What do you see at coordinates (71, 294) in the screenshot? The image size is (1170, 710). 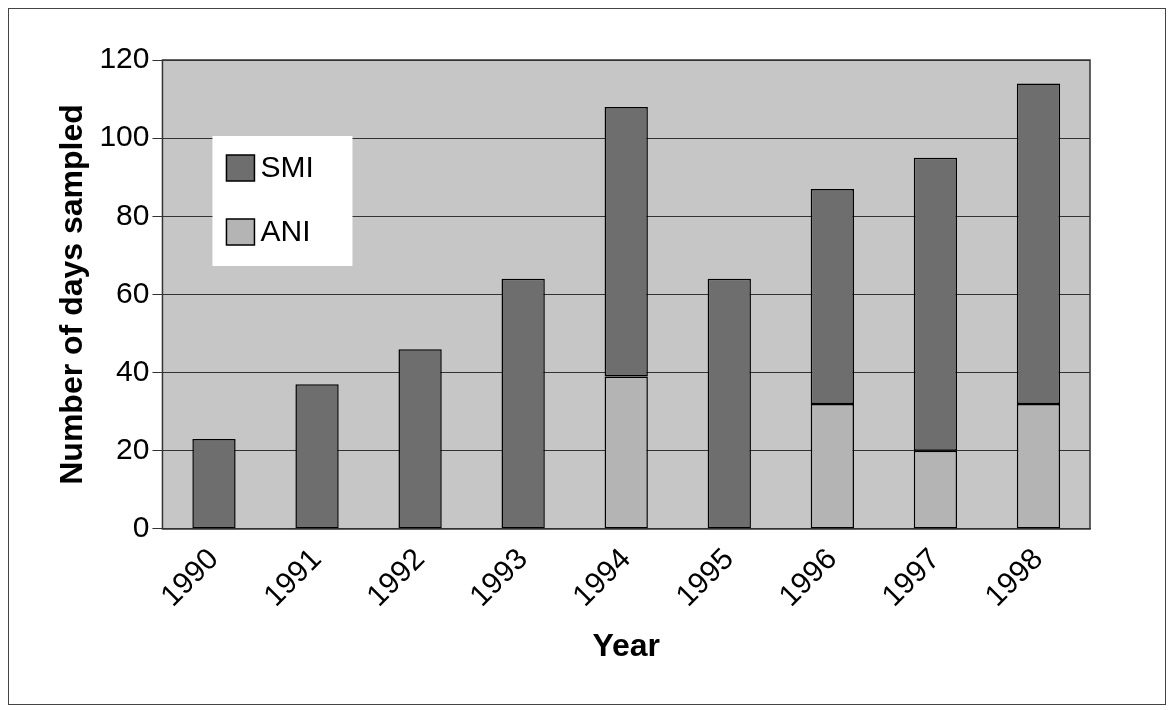 I see `y-axis-title: Number of days sampled` at bounding box center [71, 294].